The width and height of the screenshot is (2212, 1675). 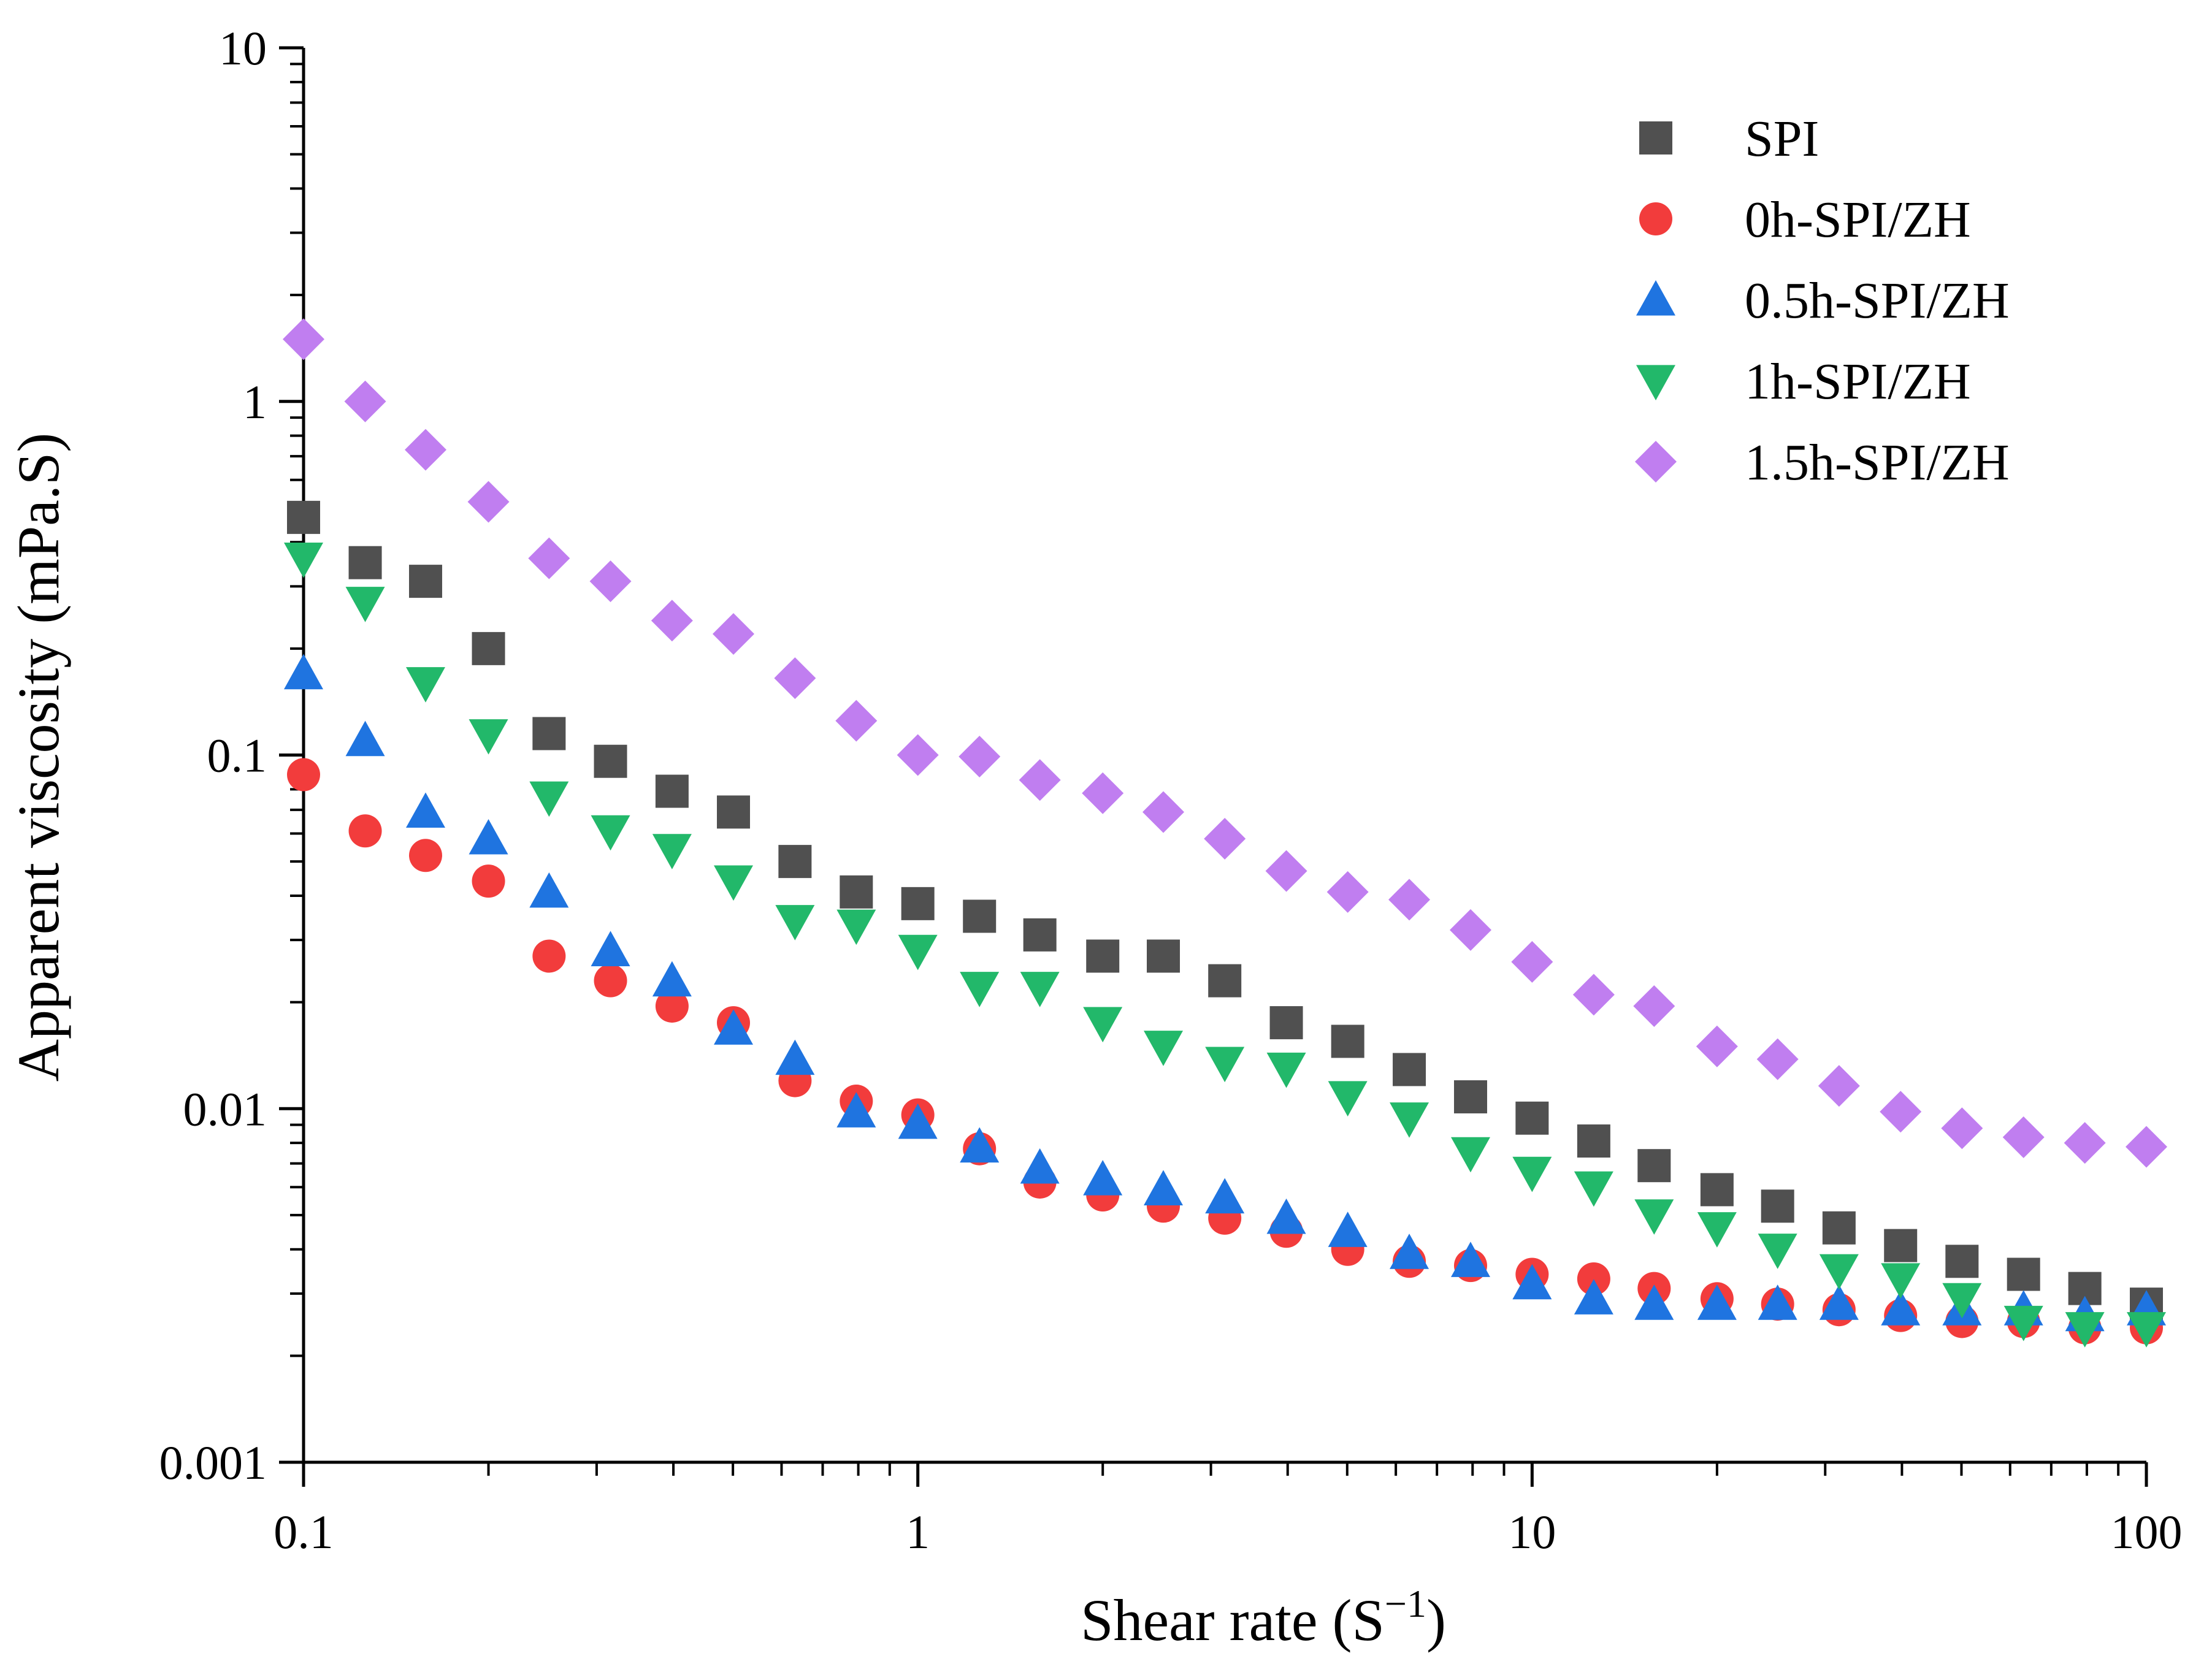 I want to click on x-axis-title-sup: −1, so click(x=1405, y=1603).